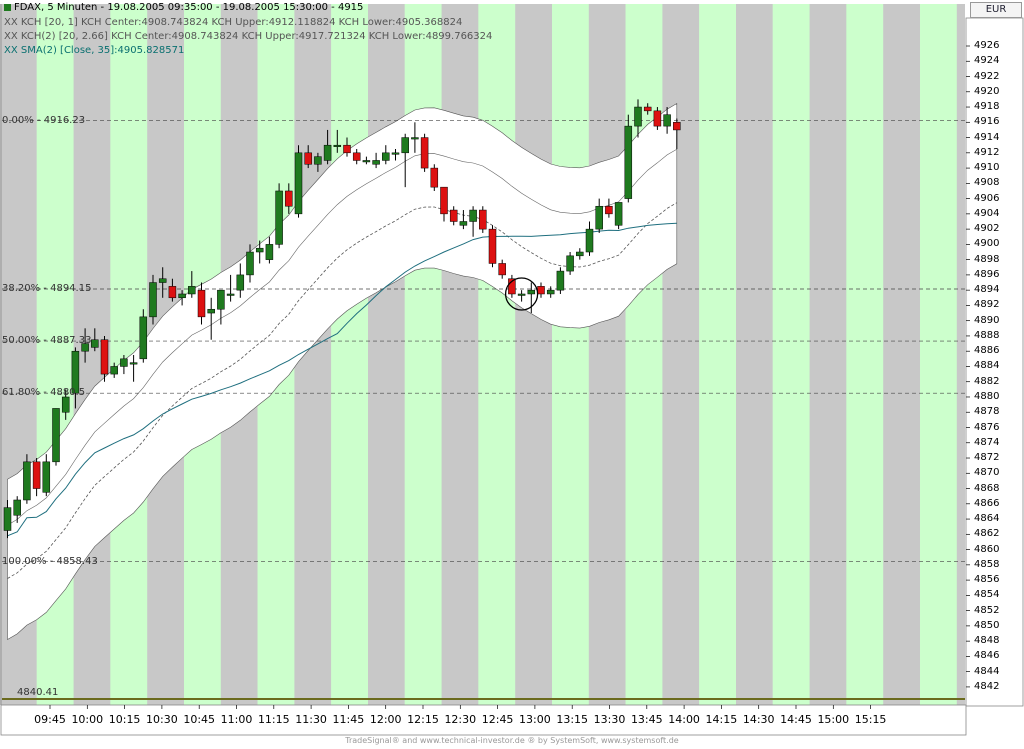 The image size is (1024, 749). What do you see at coordinates (47, 341) in the screenshot?
I see `fib-label: 50.00% - 4887.33` at bounding box center [47, 341].